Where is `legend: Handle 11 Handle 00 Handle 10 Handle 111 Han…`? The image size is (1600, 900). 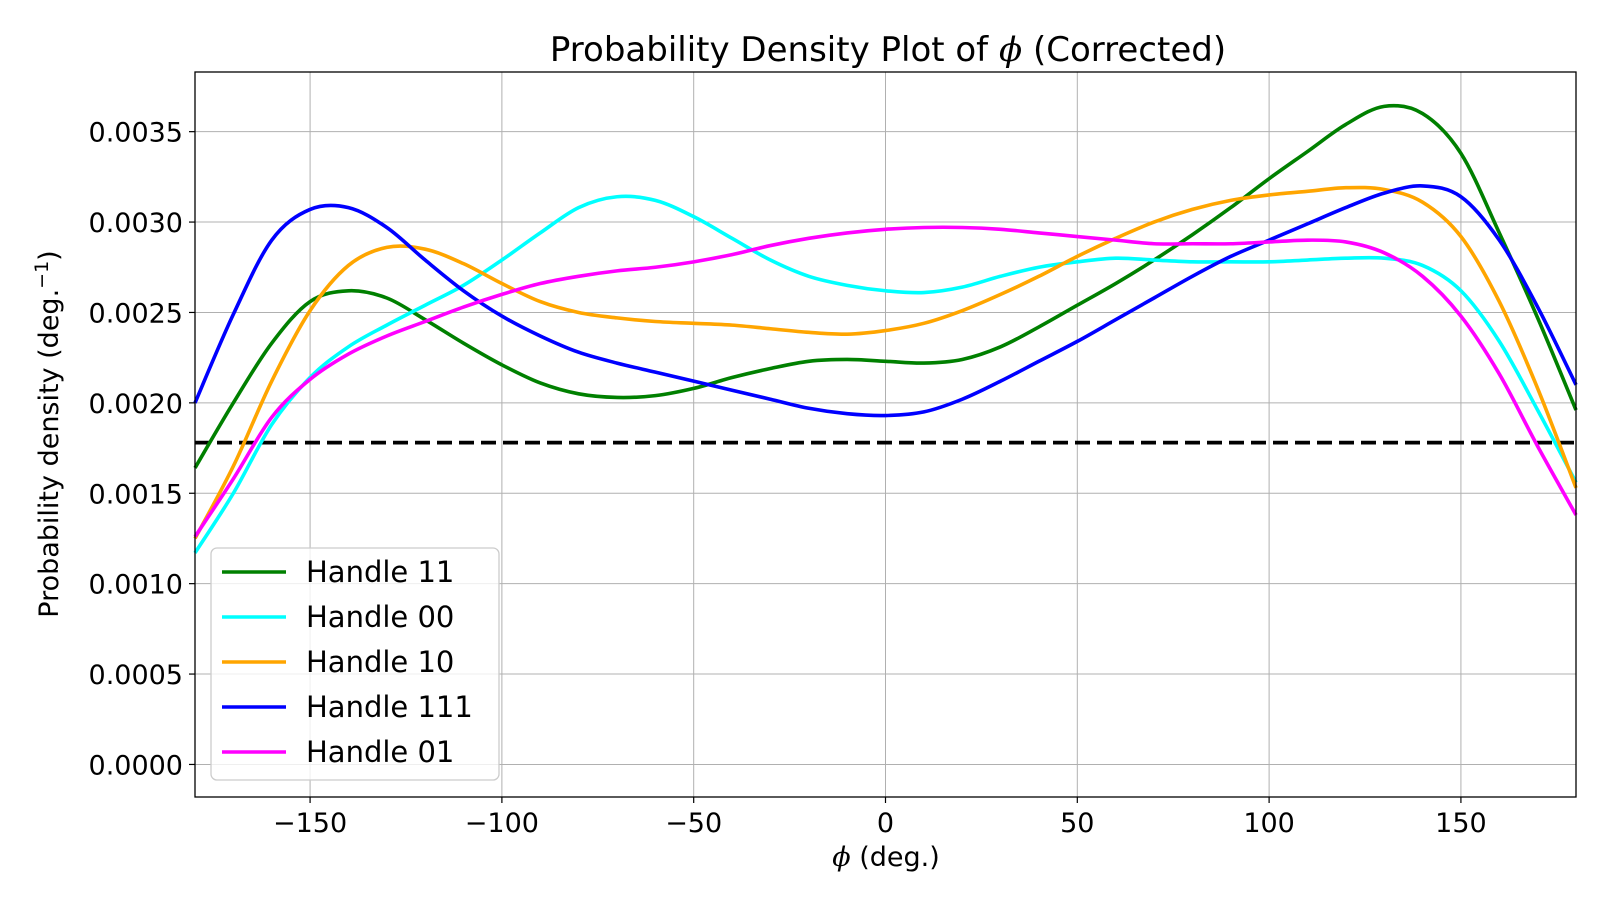
legend: Handle 11 Handle 00 Handle 10 Handle 111 Han… is located at coordinates (355, 664).